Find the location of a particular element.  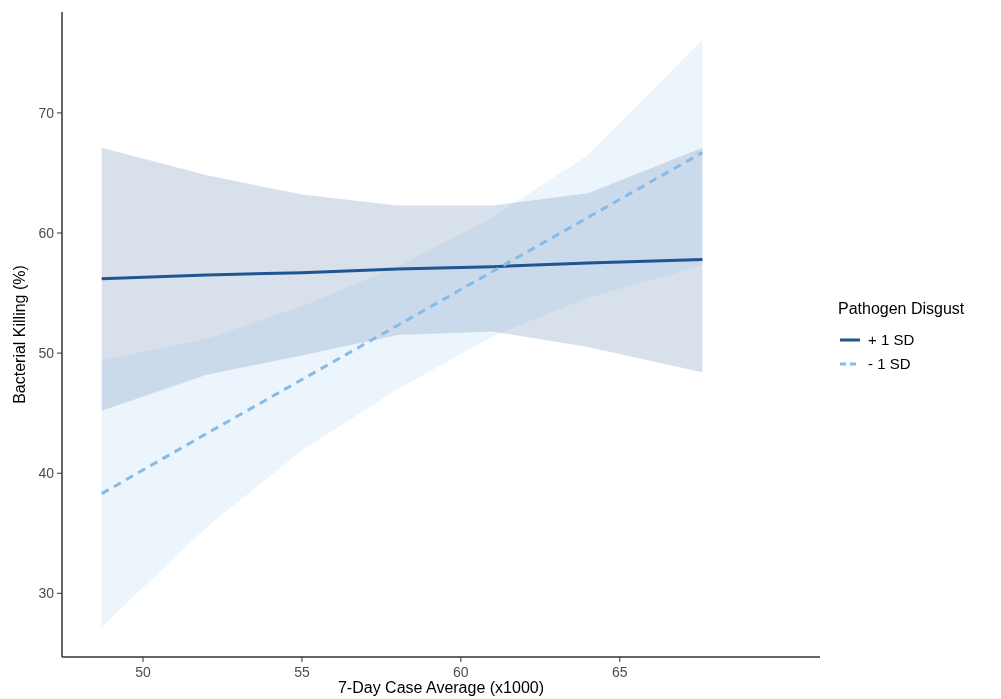

y-tick-label: 50 is located at coordinates (46, 353).